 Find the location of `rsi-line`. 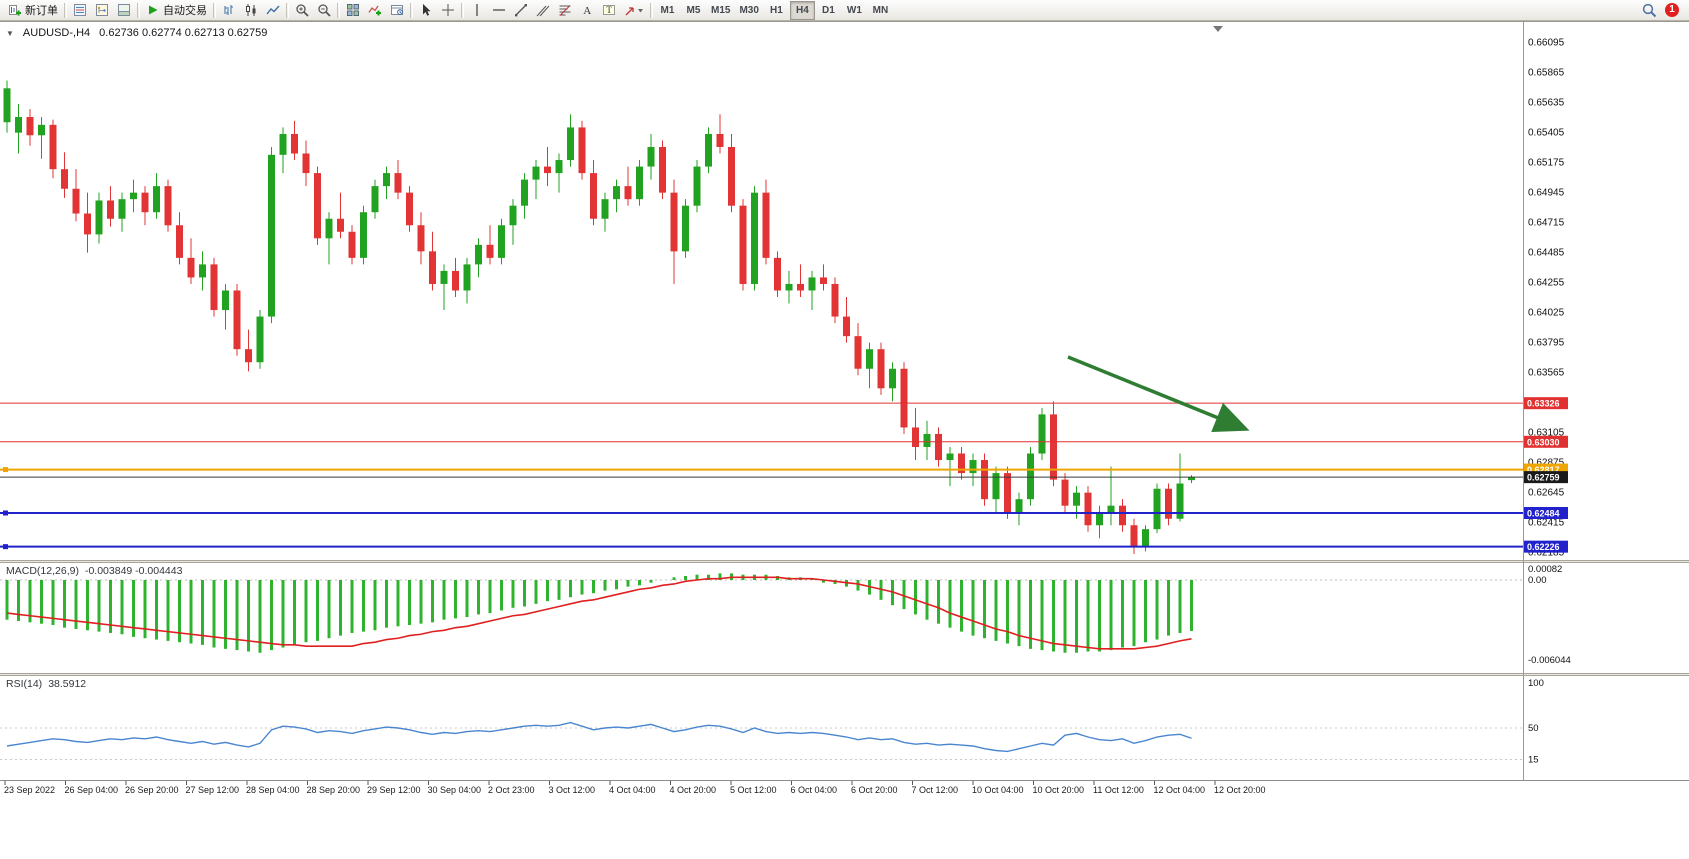

rsi-line is located at coordinates (599, 737).